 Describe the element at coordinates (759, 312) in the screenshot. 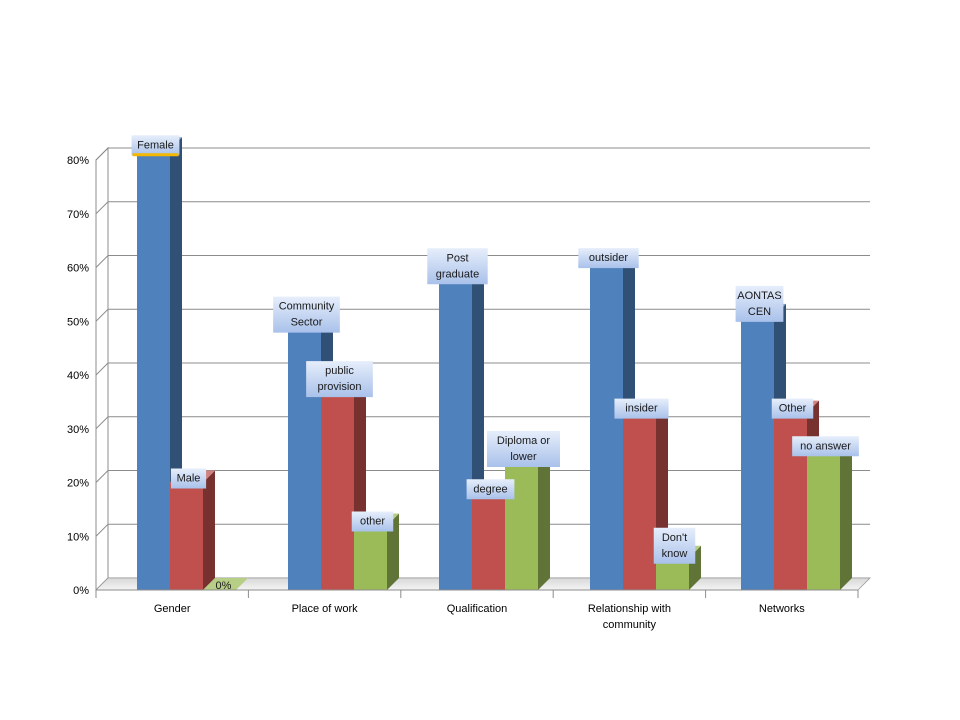

I see `data-label-text: CEN` at that location.